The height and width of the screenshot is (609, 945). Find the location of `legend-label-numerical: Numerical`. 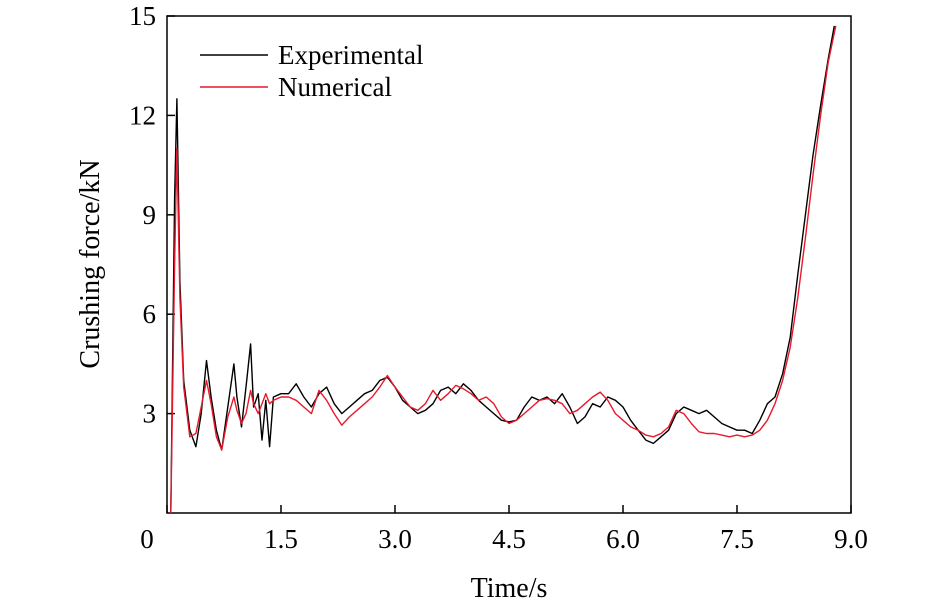

legend-label-numerical: Numerical is located at coordinates (335, 87).